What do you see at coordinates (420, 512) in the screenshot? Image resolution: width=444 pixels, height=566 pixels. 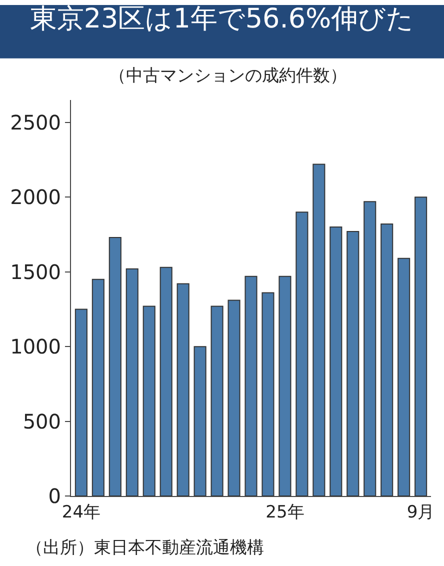 I see `x-tick-label: 9月` at bounding box center [420, 512].